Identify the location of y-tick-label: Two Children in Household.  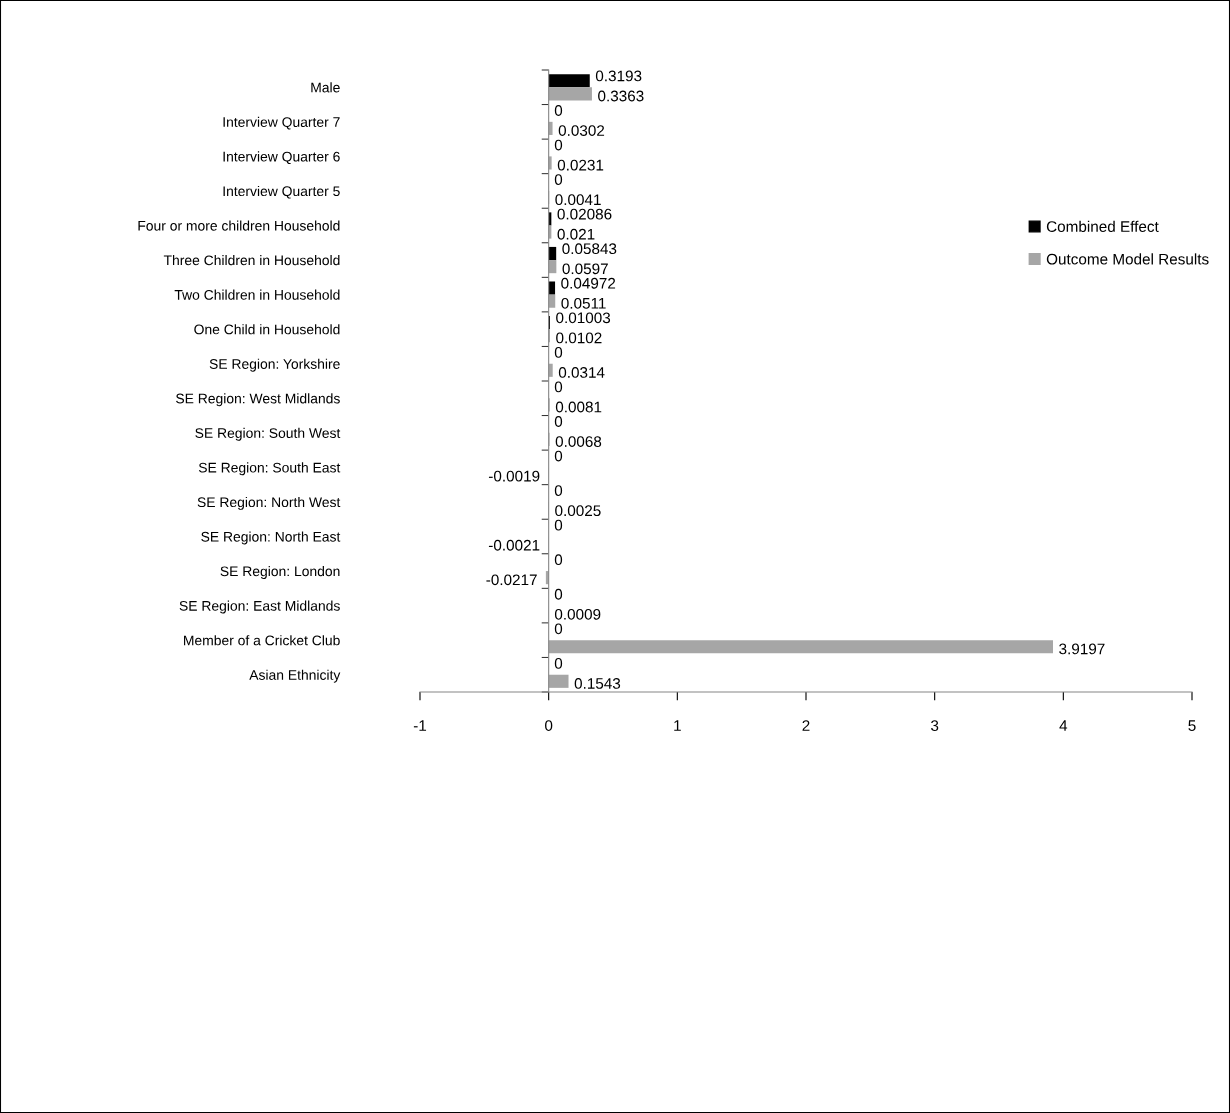
(257, 294).